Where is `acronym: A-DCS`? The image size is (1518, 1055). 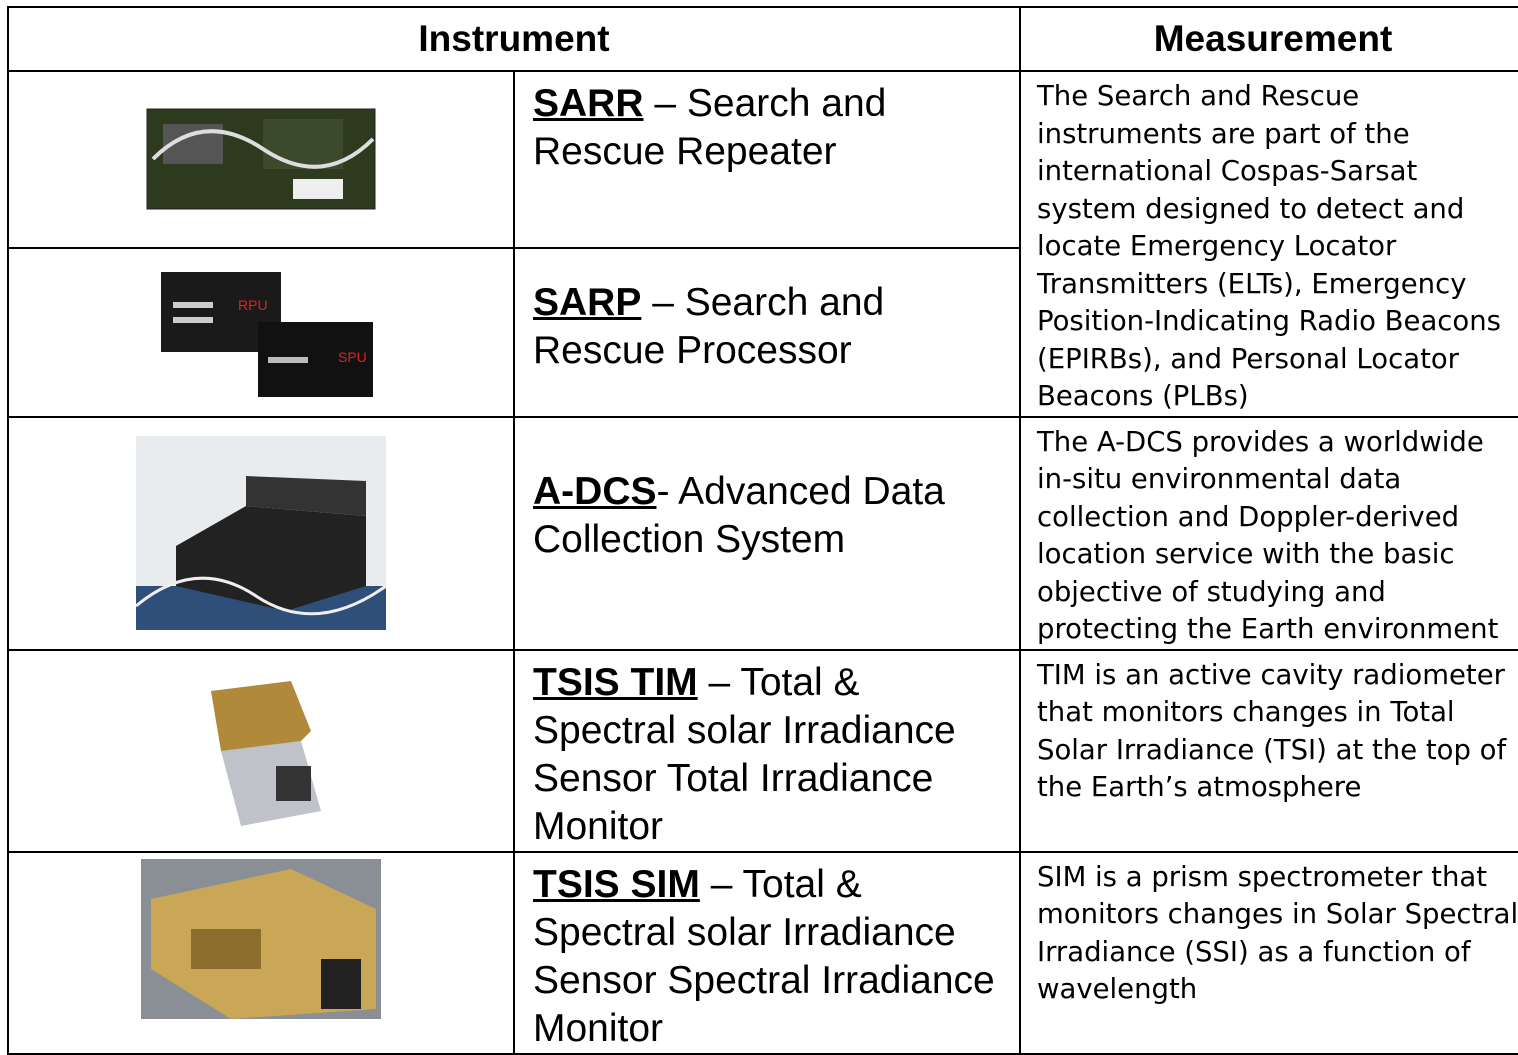
acronym: A-DCS is located at coordinates (595, 491).